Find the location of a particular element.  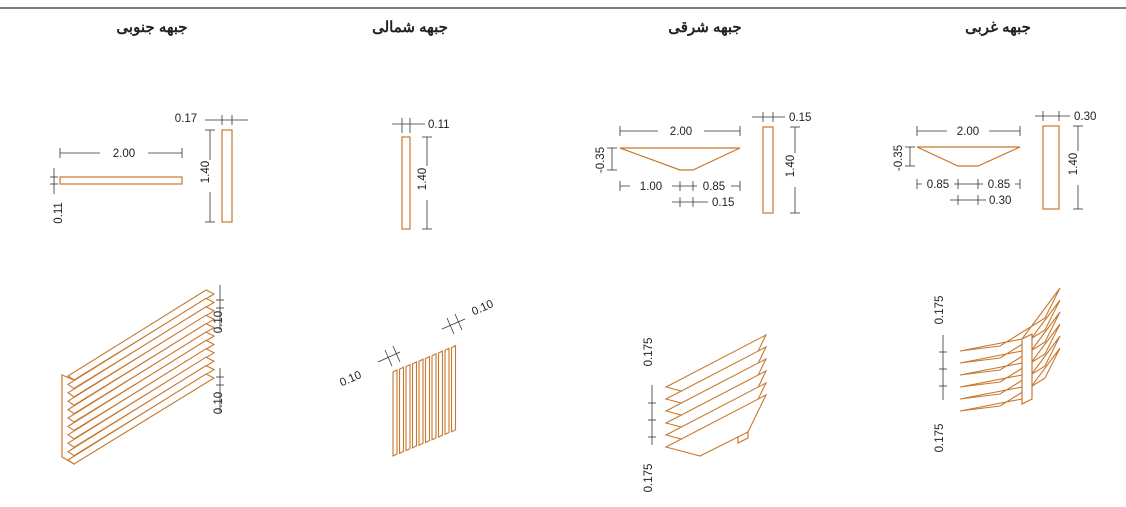

east-spacing-b-label: 0.175 is located at coordinates (649, 478).